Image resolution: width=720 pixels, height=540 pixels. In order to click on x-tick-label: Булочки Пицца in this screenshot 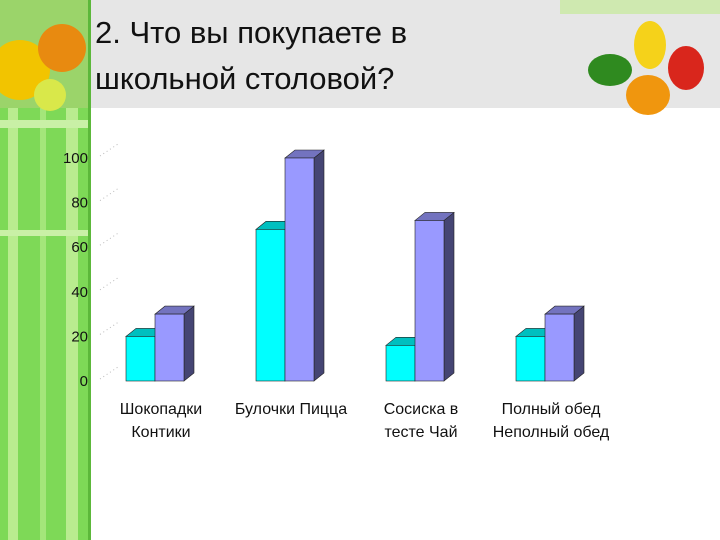, I will do `click(291, 409)`.